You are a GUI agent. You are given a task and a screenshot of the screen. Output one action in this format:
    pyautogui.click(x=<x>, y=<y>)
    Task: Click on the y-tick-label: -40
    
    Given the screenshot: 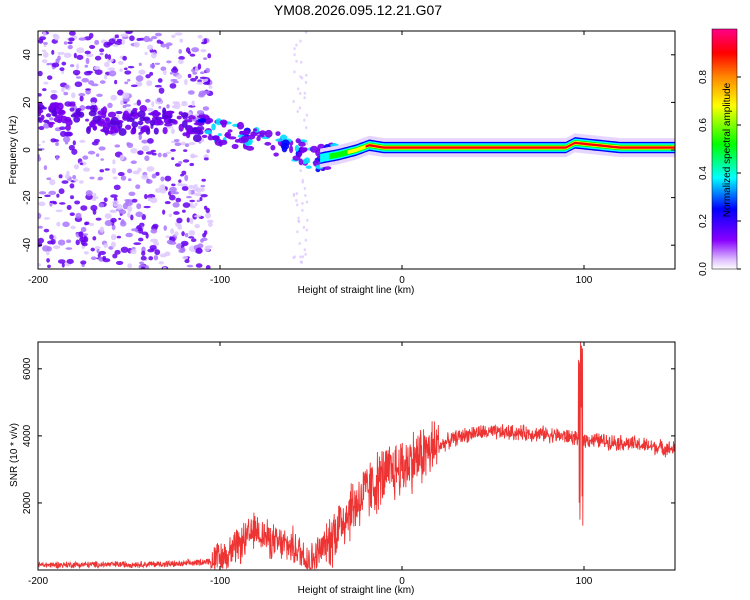 What is the action you would take?
    pyautogui.click(x=27, y=245)
    